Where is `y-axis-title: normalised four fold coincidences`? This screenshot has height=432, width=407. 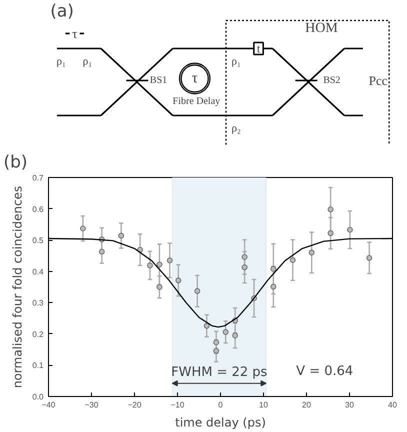 y-axis-title: normalised four fold coincidences is located at coordinates (17, 287).